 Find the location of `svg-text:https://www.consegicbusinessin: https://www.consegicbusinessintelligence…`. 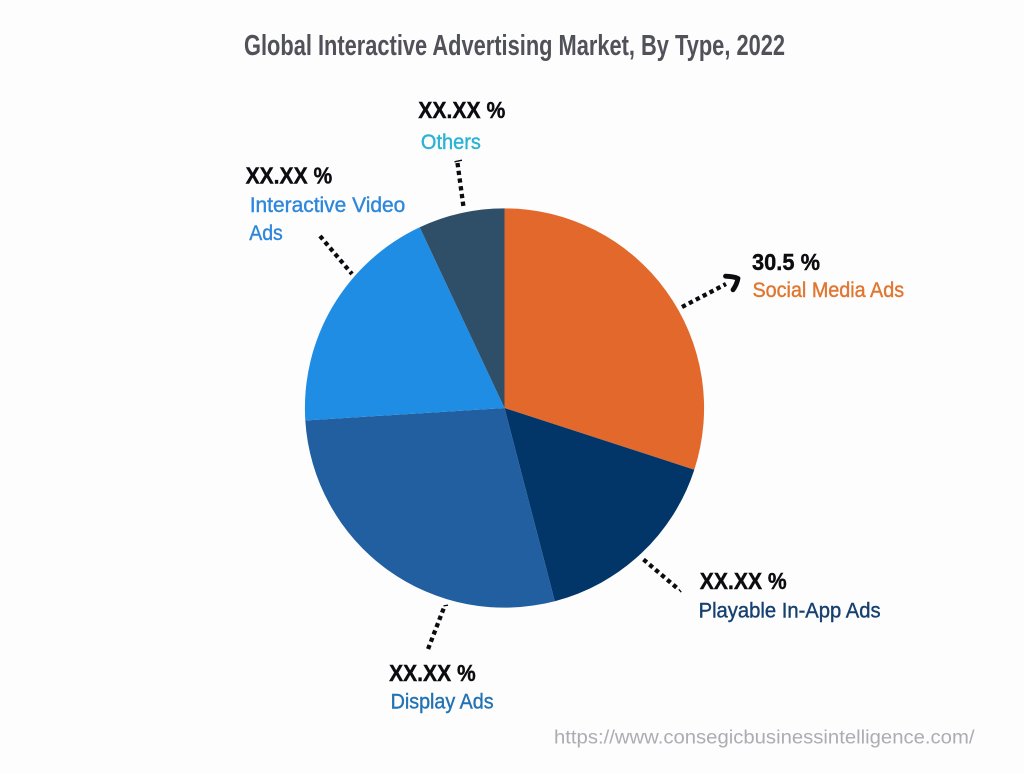

svg-text:https://www.consegicbusinessin: https://www.consegicbusinessintelligence… is located at coordinates (764, 738).